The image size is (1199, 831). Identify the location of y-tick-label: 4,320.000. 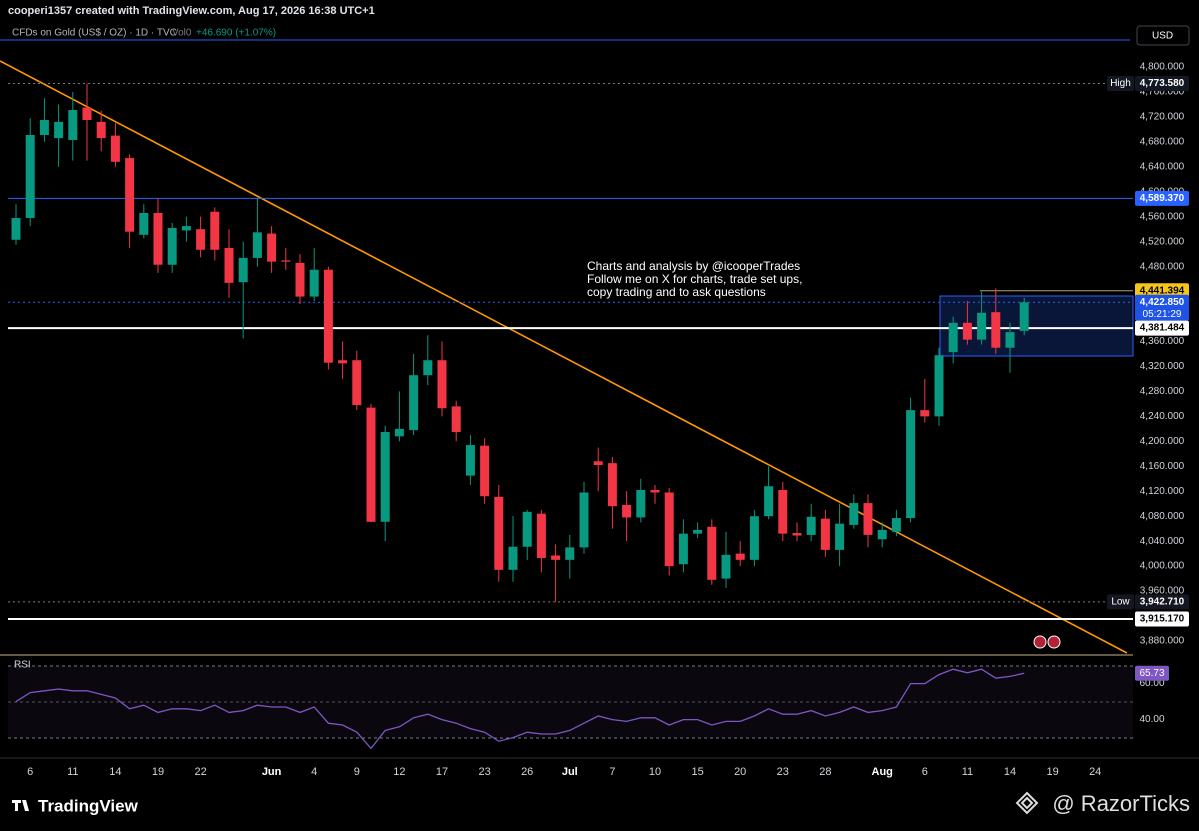
(1162, 366).